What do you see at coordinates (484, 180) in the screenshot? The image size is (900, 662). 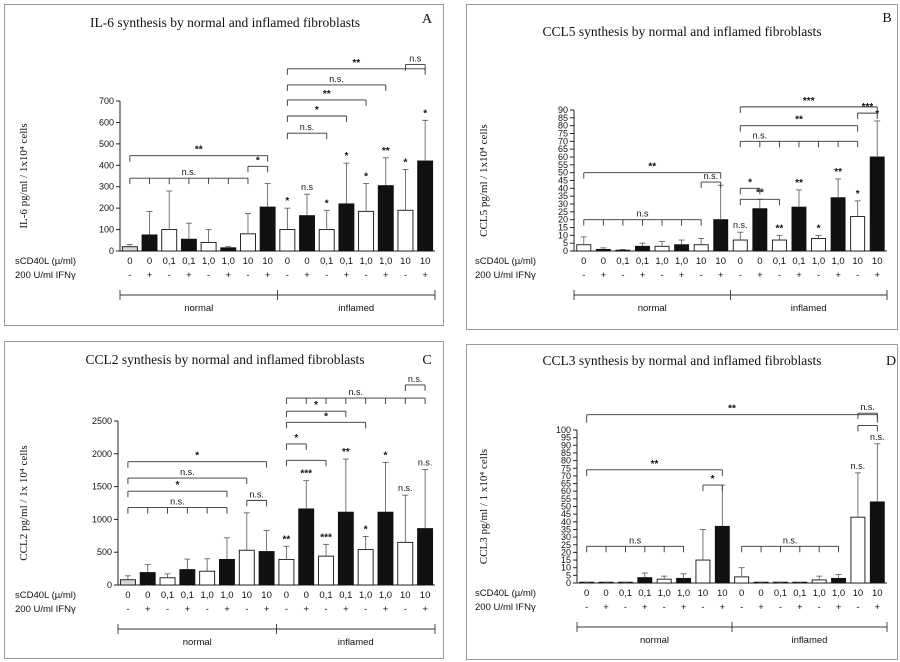 I see `y-axis-label: CCL5 pg/ml / 1x10⁴ cells` at bounding box center [484, 180].